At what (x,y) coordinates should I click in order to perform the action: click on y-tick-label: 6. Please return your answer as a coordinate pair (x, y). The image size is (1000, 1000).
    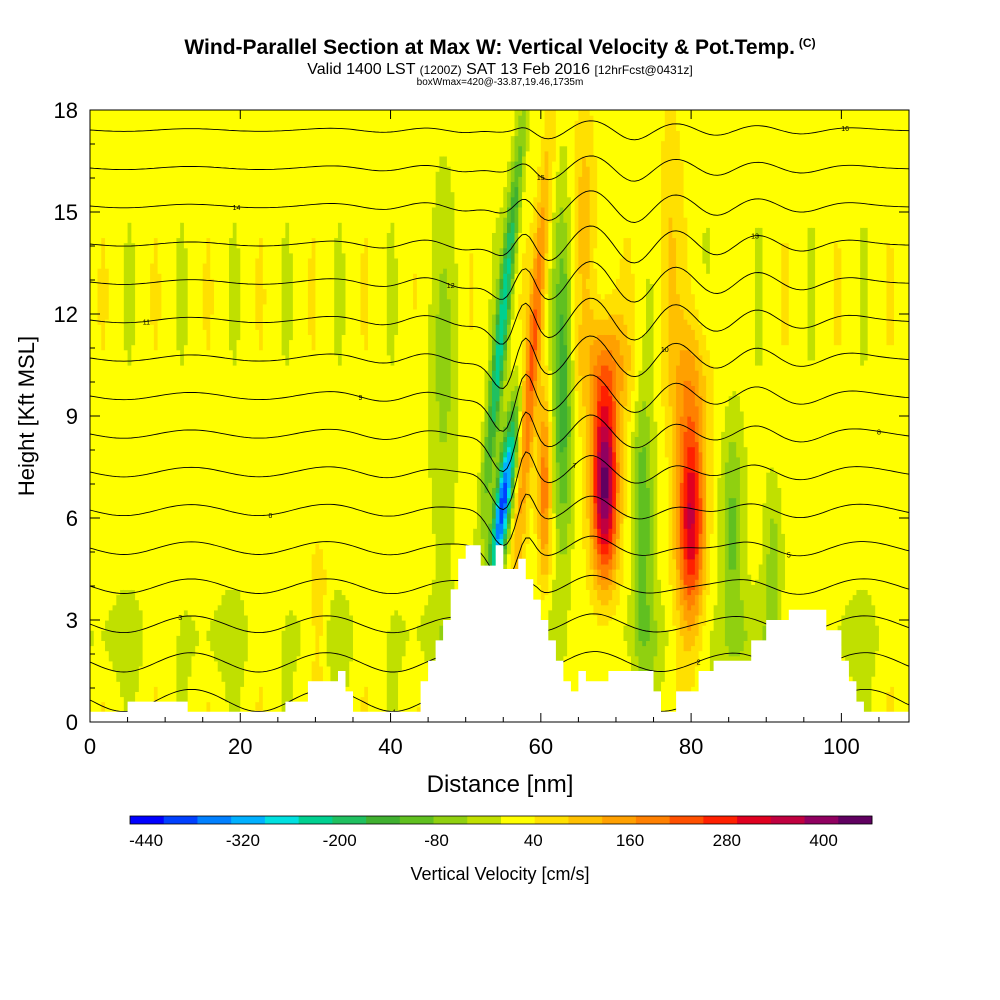
    Looking at the image, I should click on (72, 518).